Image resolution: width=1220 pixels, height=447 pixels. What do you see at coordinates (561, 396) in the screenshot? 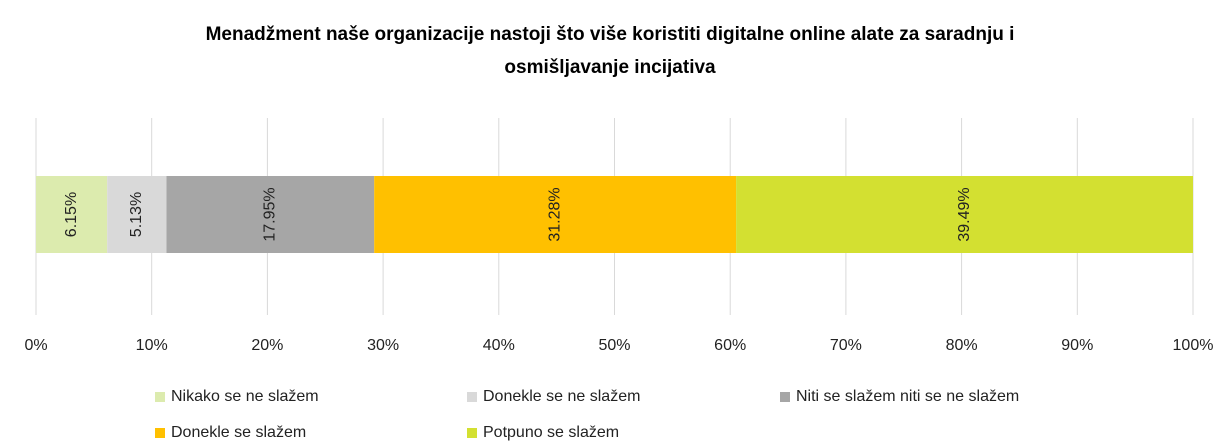
I see `legend-label: Donekle se ne slažem` at bounding box center [561, 396].